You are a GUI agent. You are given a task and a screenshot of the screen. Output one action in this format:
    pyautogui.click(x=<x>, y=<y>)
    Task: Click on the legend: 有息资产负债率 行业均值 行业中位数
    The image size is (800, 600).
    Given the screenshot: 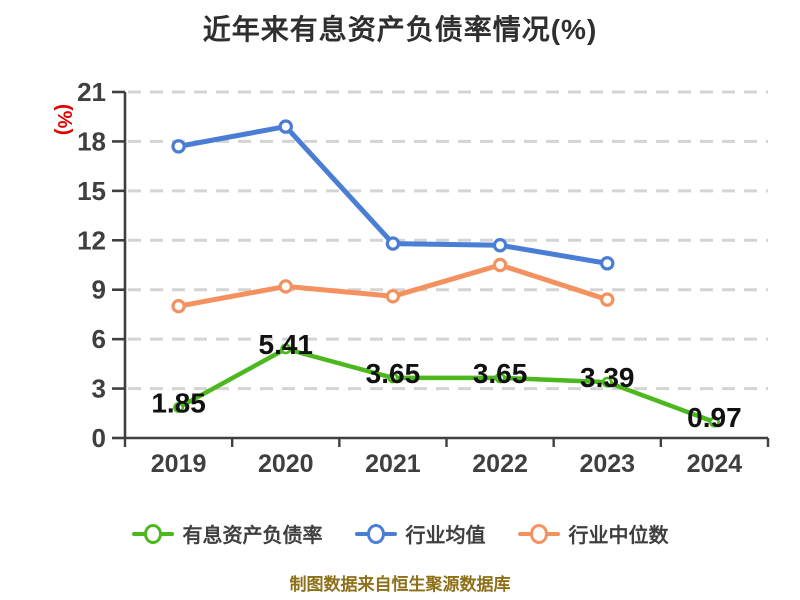 What is the action you would take?
    pyautogui.click(x=400, y=533)
    